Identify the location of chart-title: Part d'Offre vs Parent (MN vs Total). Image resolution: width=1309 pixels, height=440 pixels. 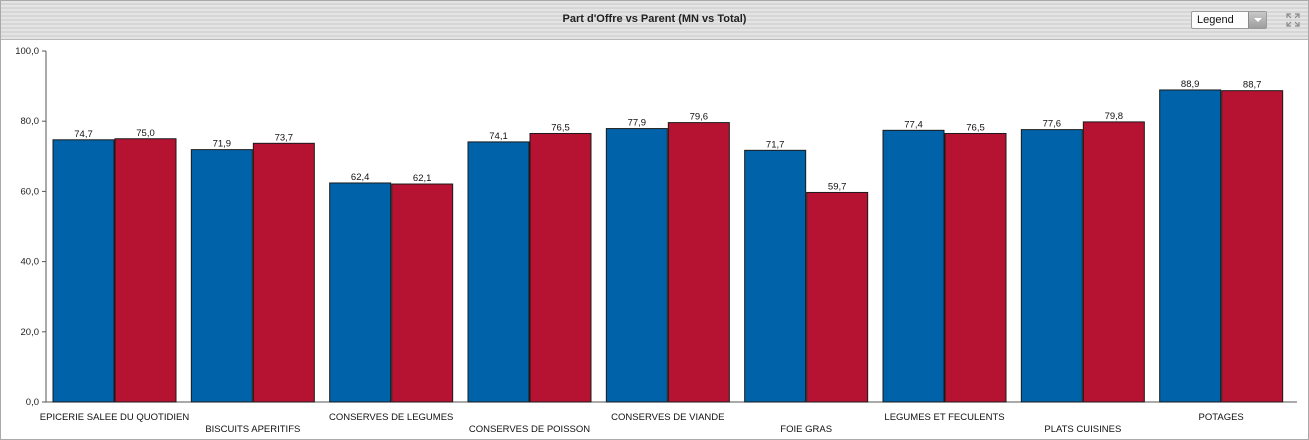
(654, 19).